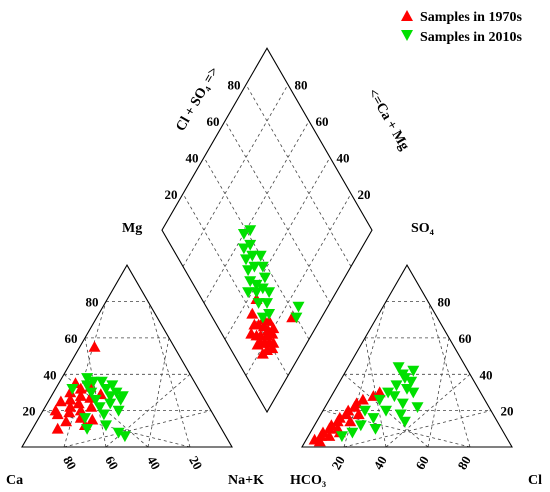 Image resolution: width=550 pixels, height=492 pixels. Describe the element at coordinates (471, 17) in the screenshot. I see `legend-label-1970s: Samples in 1970s` at that location.